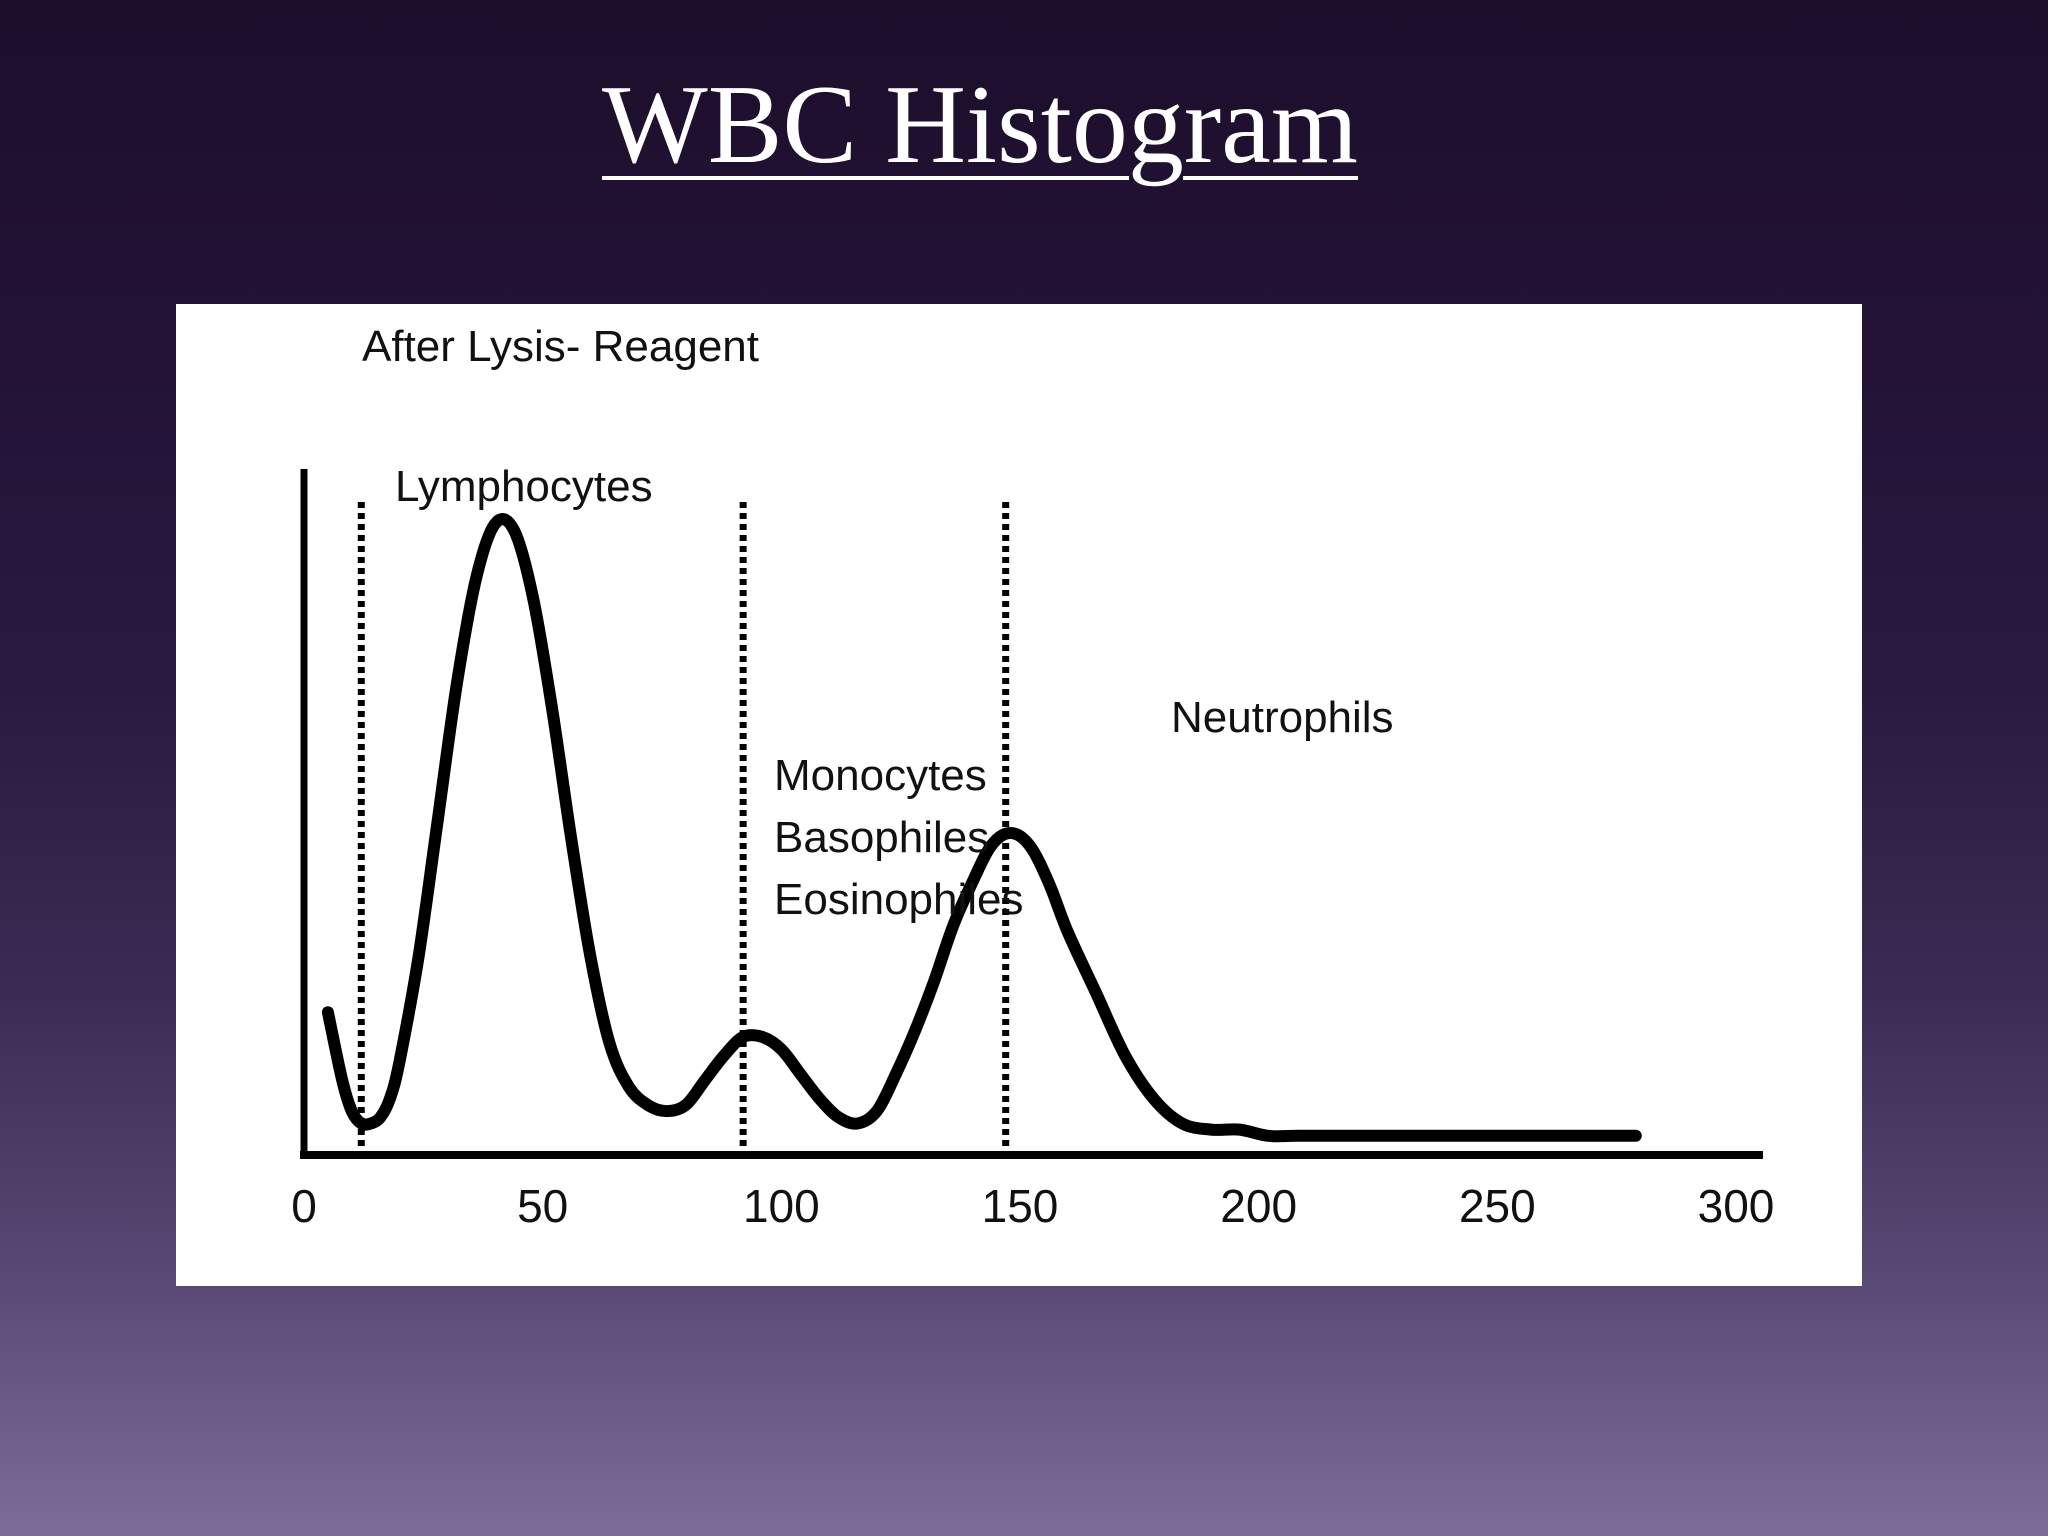  Describe the element at coordinates (1282, 717) in the screenshot. I see `region-label-neutrophils: Neutrophils` at that location.